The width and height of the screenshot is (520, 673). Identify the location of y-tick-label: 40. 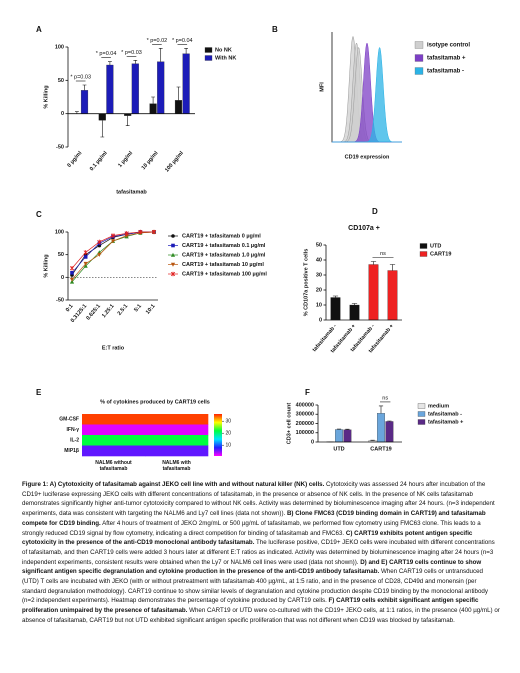
(319, 260).